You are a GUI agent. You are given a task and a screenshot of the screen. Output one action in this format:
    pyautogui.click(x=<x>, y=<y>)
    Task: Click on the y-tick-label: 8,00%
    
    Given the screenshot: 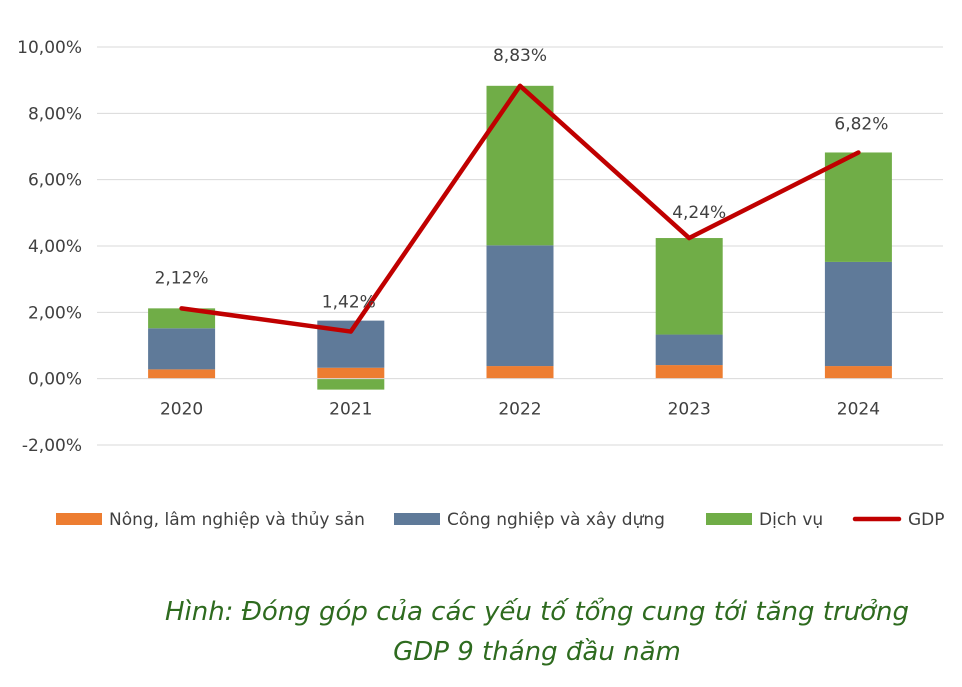 What is the action you would take?
    pyautogui.click(x=55, y=114)
    